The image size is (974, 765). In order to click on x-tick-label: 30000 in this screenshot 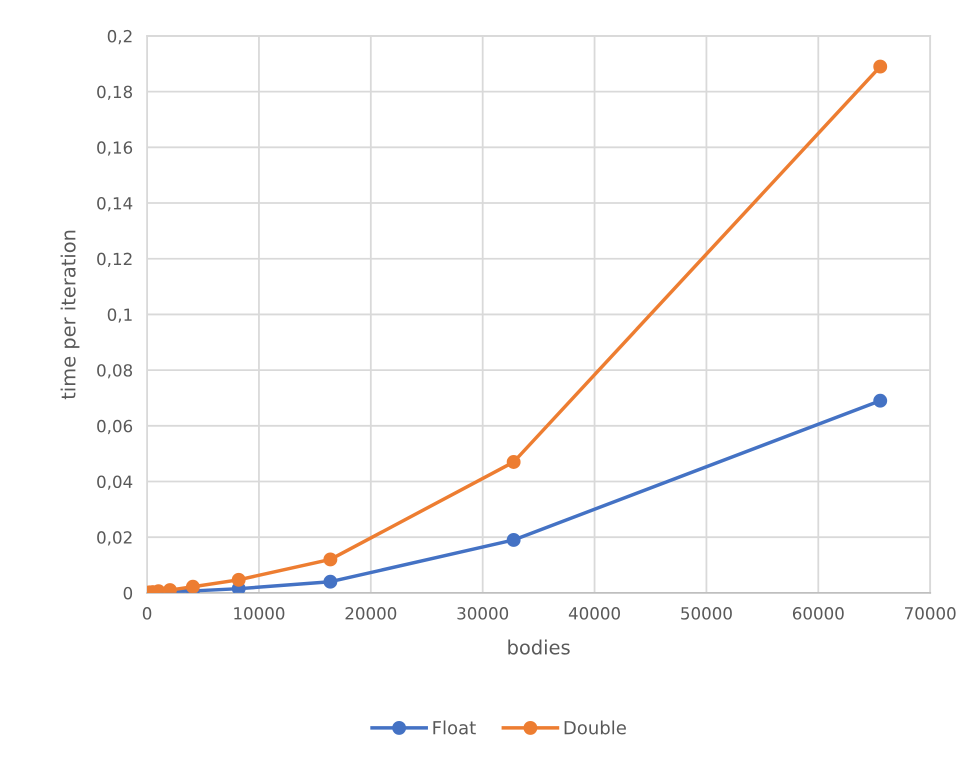, I will do `click(482, 613)`.